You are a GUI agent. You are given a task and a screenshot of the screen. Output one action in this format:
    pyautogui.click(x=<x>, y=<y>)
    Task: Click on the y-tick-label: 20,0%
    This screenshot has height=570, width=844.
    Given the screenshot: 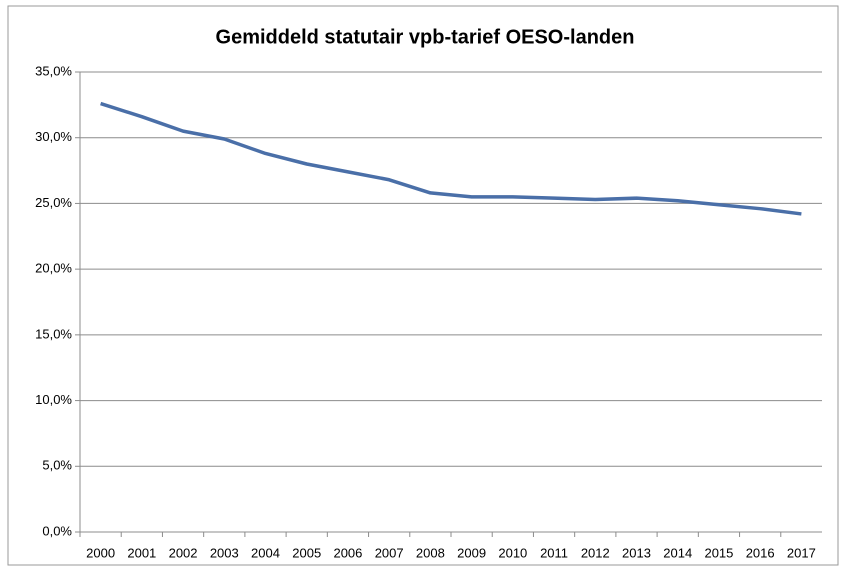 What is the action you would take?
    pyautogui.click(x=53, y=268)
    